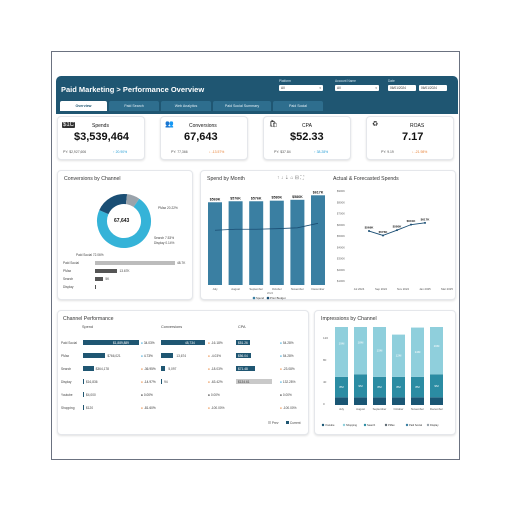 This screenshot has width=512, height=512. What do you see at coordinates (68, 287) in the screenshot?
I see `bar-label: Display` at bounding box center [68, 287].